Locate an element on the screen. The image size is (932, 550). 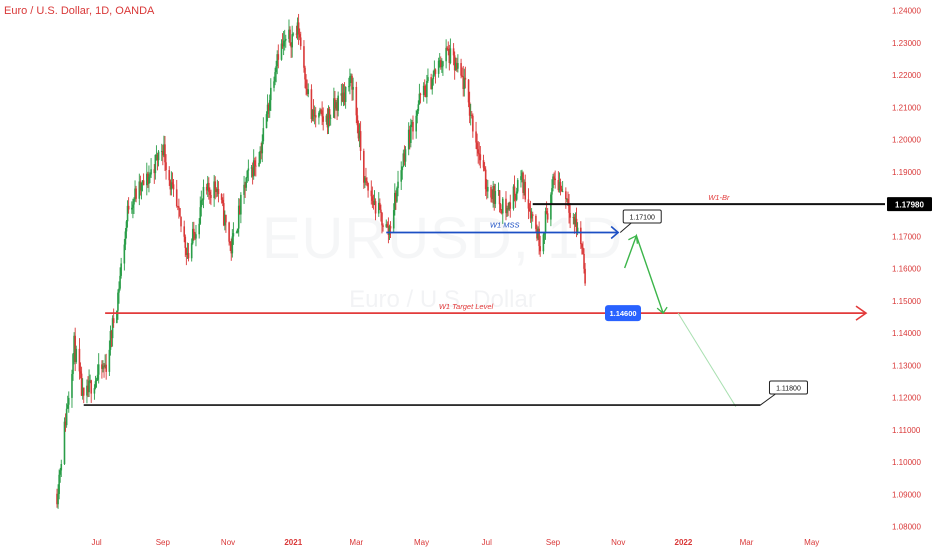
time-tick-label: Nov is located at coordinates (618, 542).